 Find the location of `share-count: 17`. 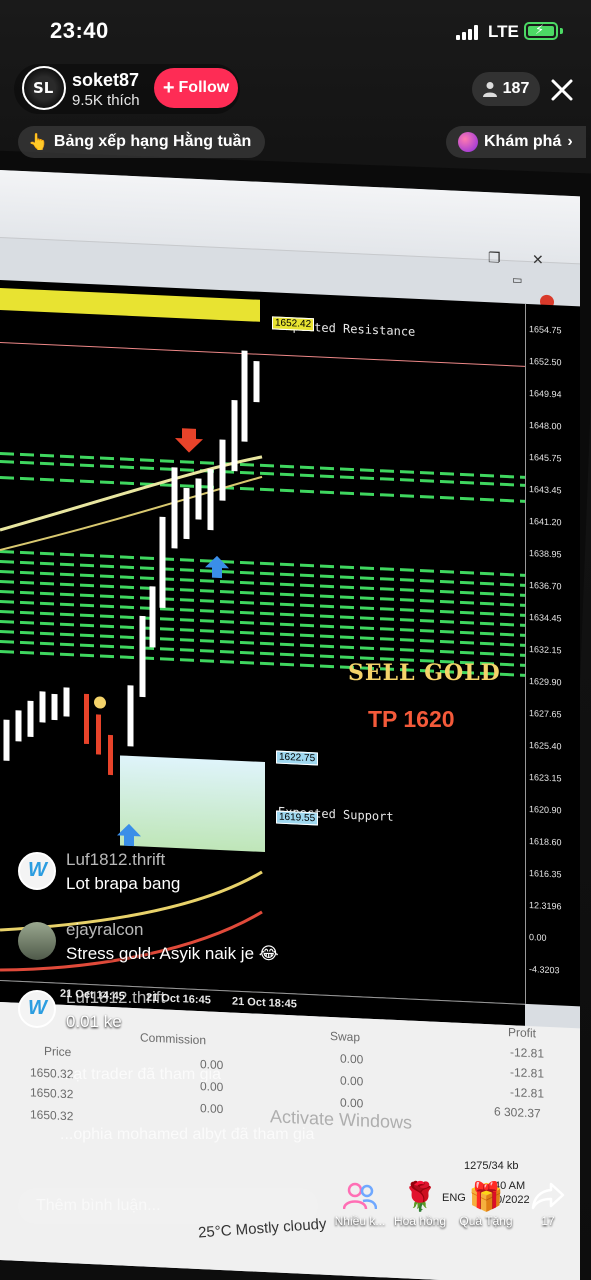

share-count: 17 is located at coordinates (548, 1221).